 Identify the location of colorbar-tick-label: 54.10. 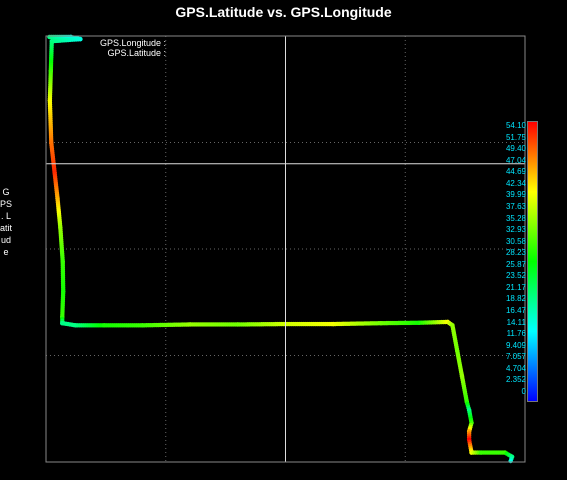
(515, 125).